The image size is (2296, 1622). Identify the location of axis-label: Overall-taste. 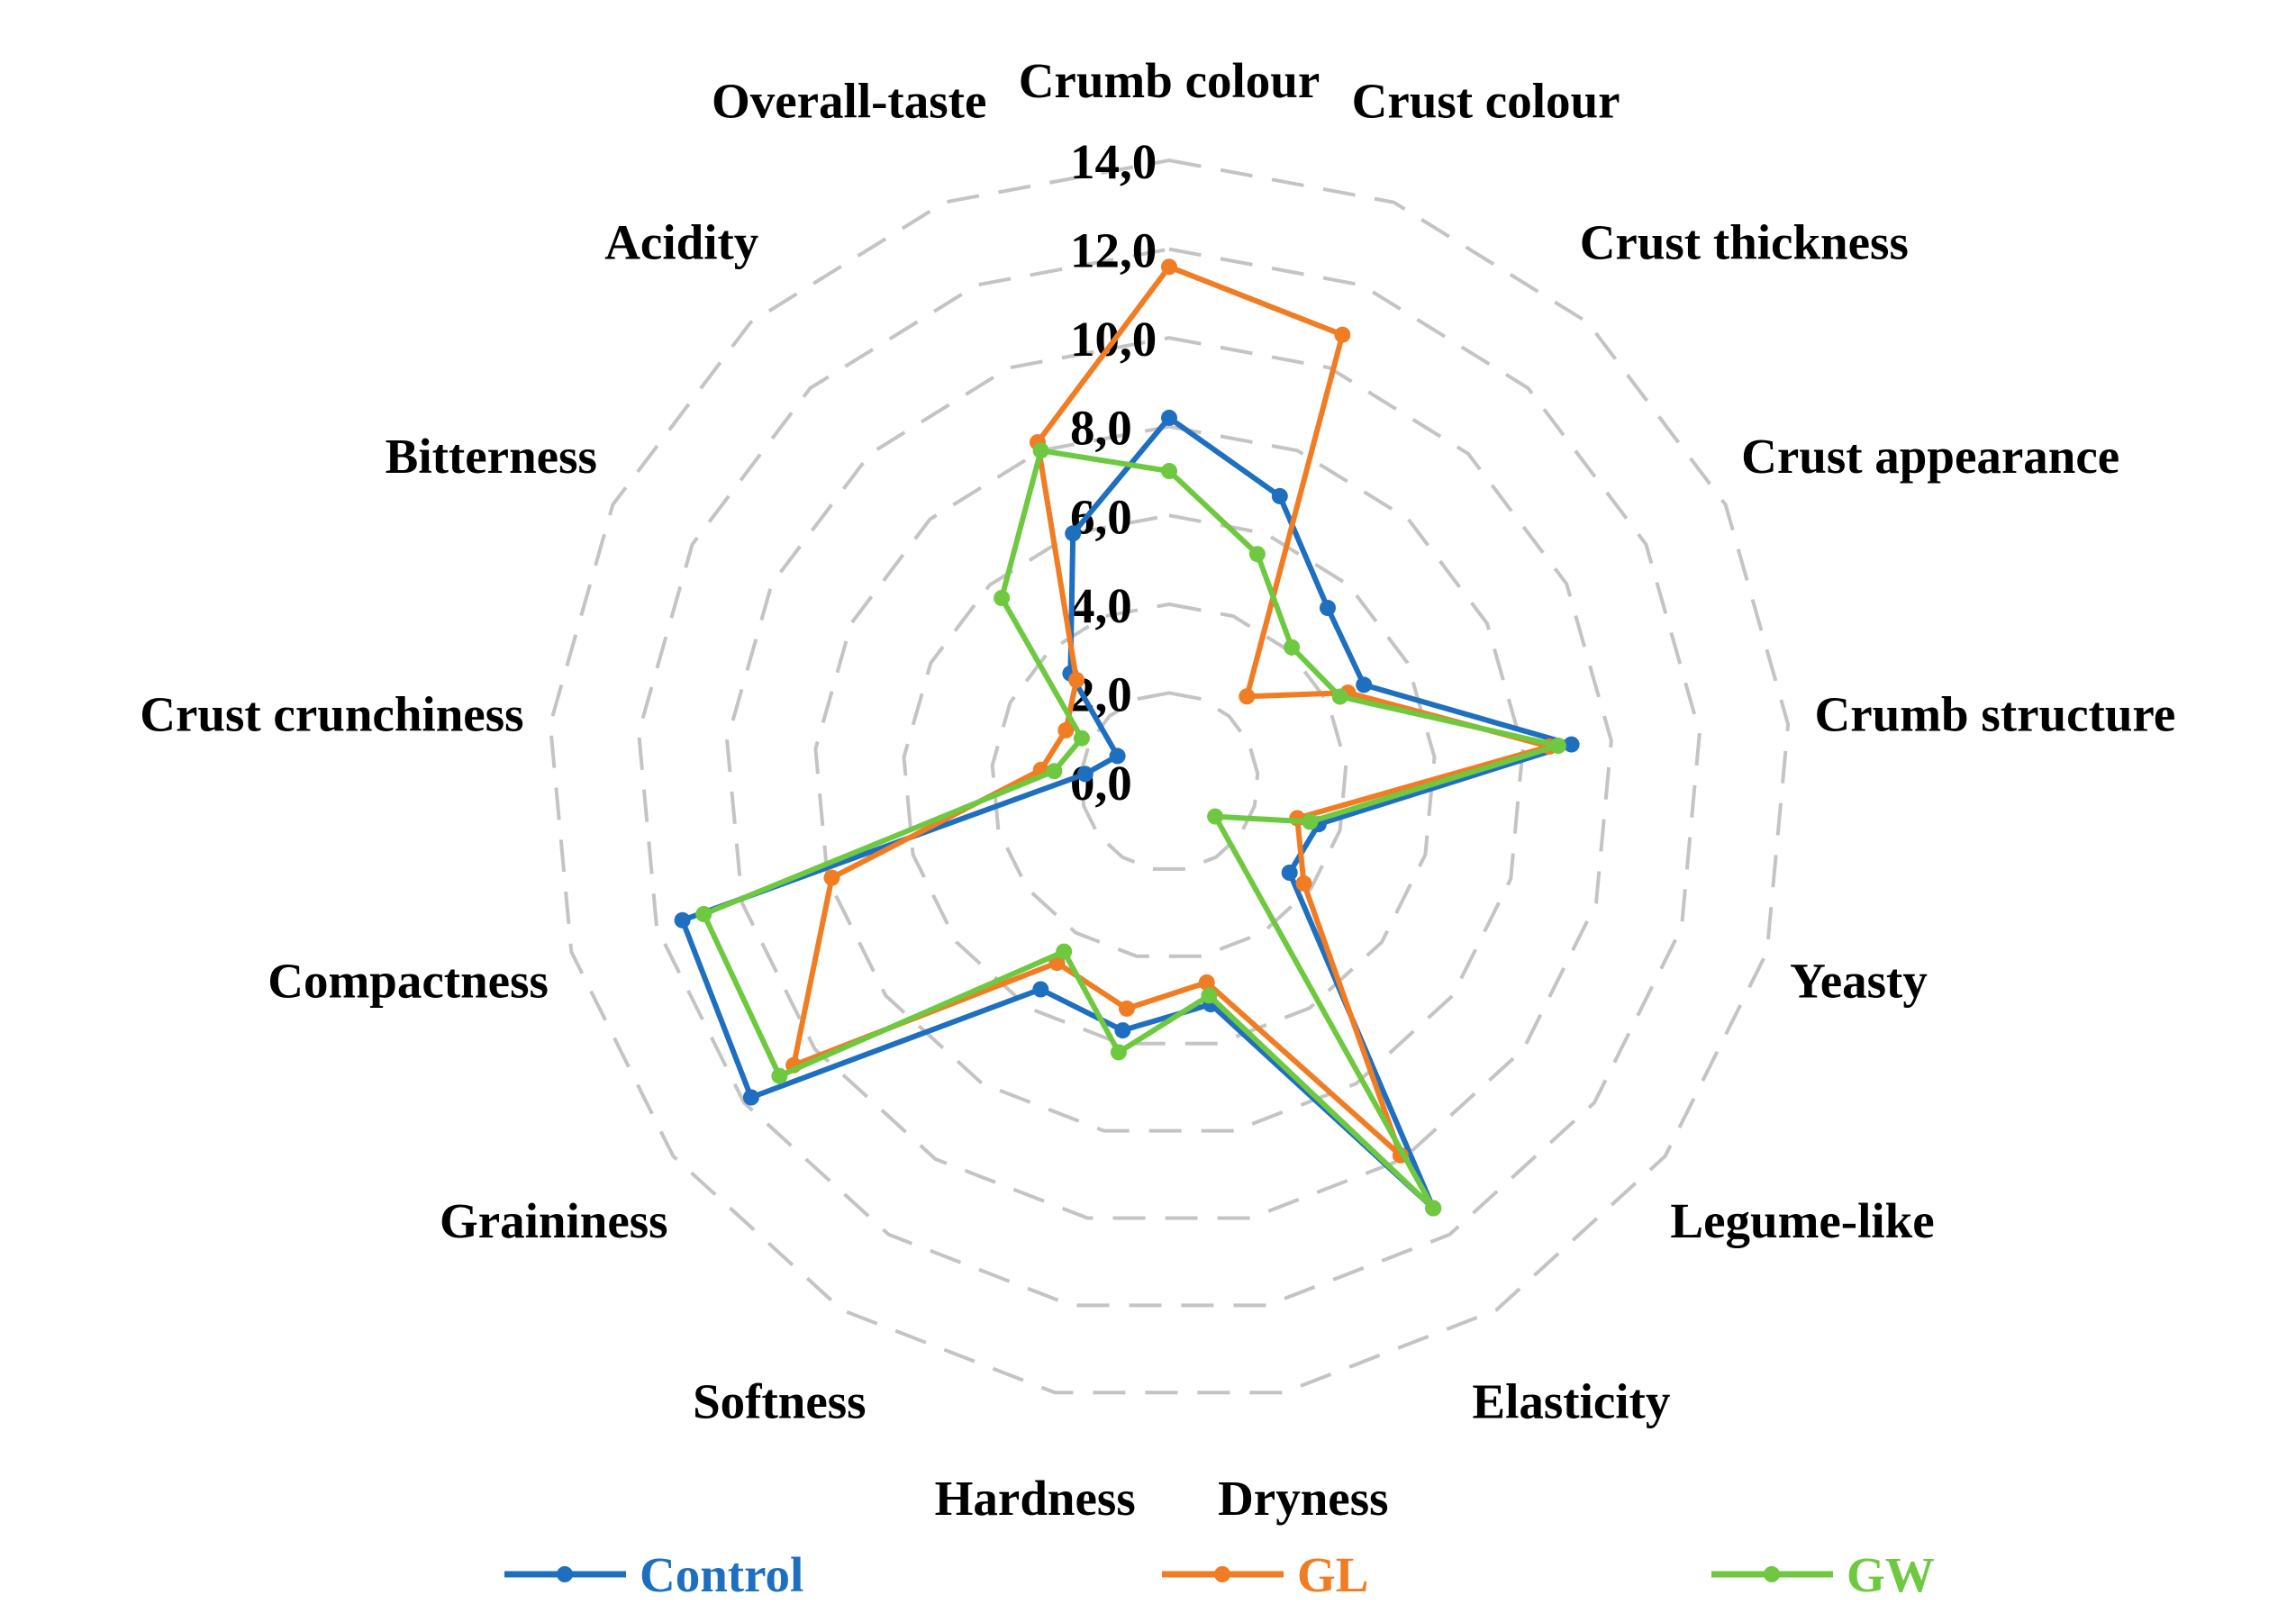
(849, 101).